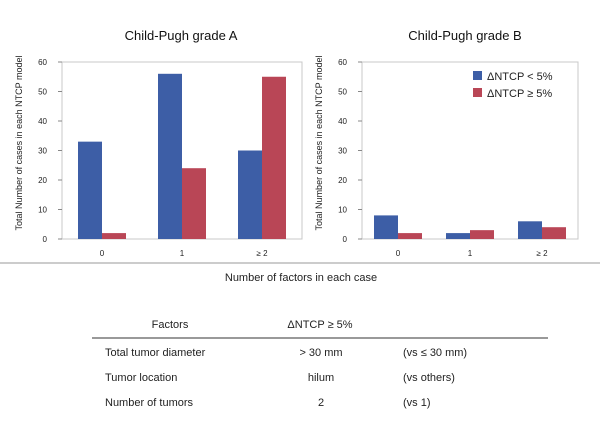  I want to click on legend: ΔNTCP < 5% ΔNTCP ≥ 5%, so click(513, 85).